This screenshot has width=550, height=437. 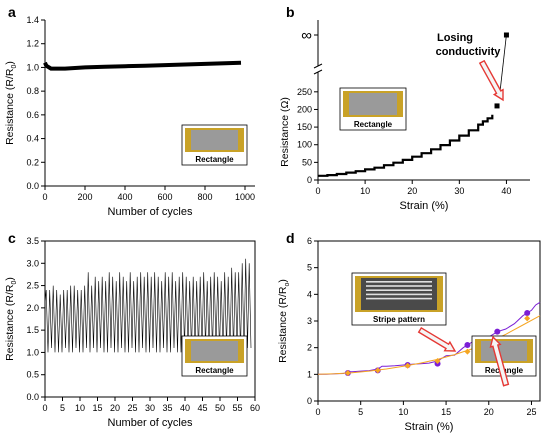 What do you see at coordinates (497, 106) in the screenshot?
I see `data-marker` at bounding box center [497, 106].